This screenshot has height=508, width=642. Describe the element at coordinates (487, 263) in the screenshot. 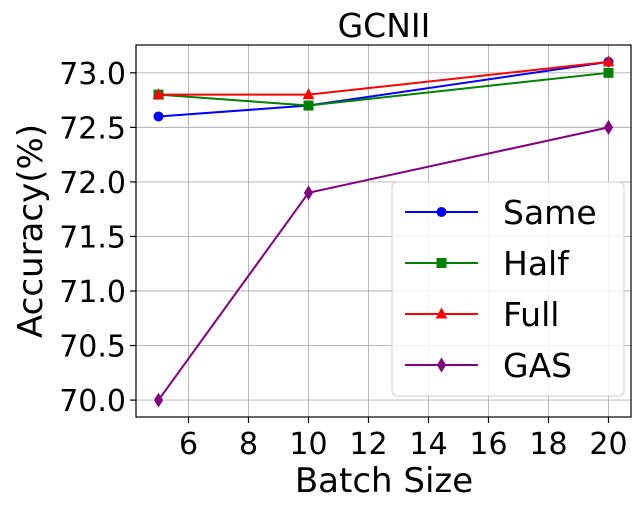

I see `legend-entry-half: Half` at that location.